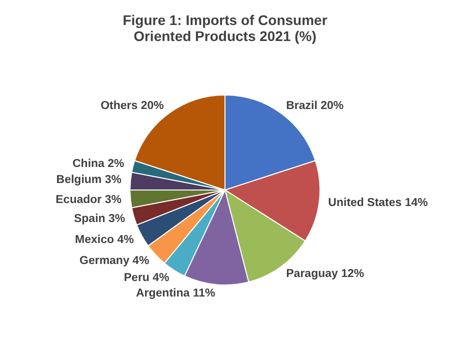 This screenshot has width=450, height=337. I want to click on slice-label: Germany 4%, so click(115, 261).